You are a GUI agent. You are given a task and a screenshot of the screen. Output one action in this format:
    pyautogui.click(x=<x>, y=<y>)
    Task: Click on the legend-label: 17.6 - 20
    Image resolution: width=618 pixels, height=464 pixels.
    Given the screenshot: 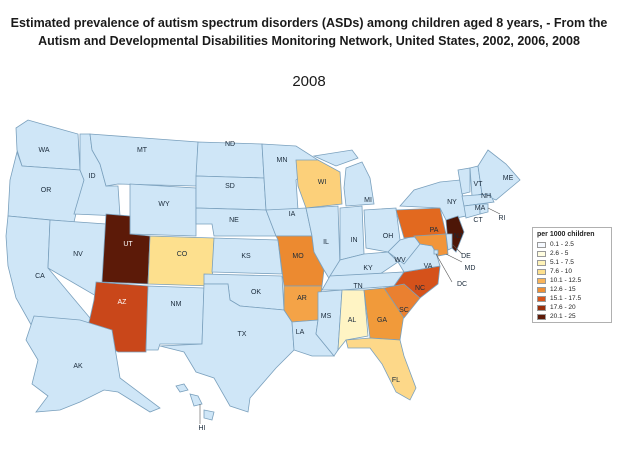 What is the action you would take?
    pyautogui.click(x=563, y=307)
    